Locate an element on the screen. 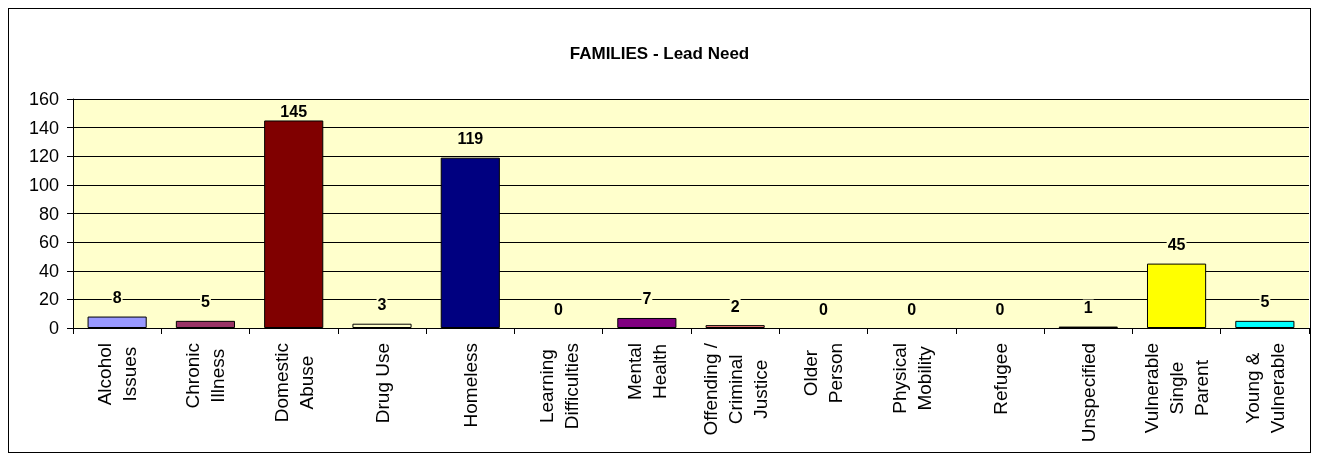 This screenshot has width=1319, height=461. y-tick-label: 40 is located at coordinates (48, 270).